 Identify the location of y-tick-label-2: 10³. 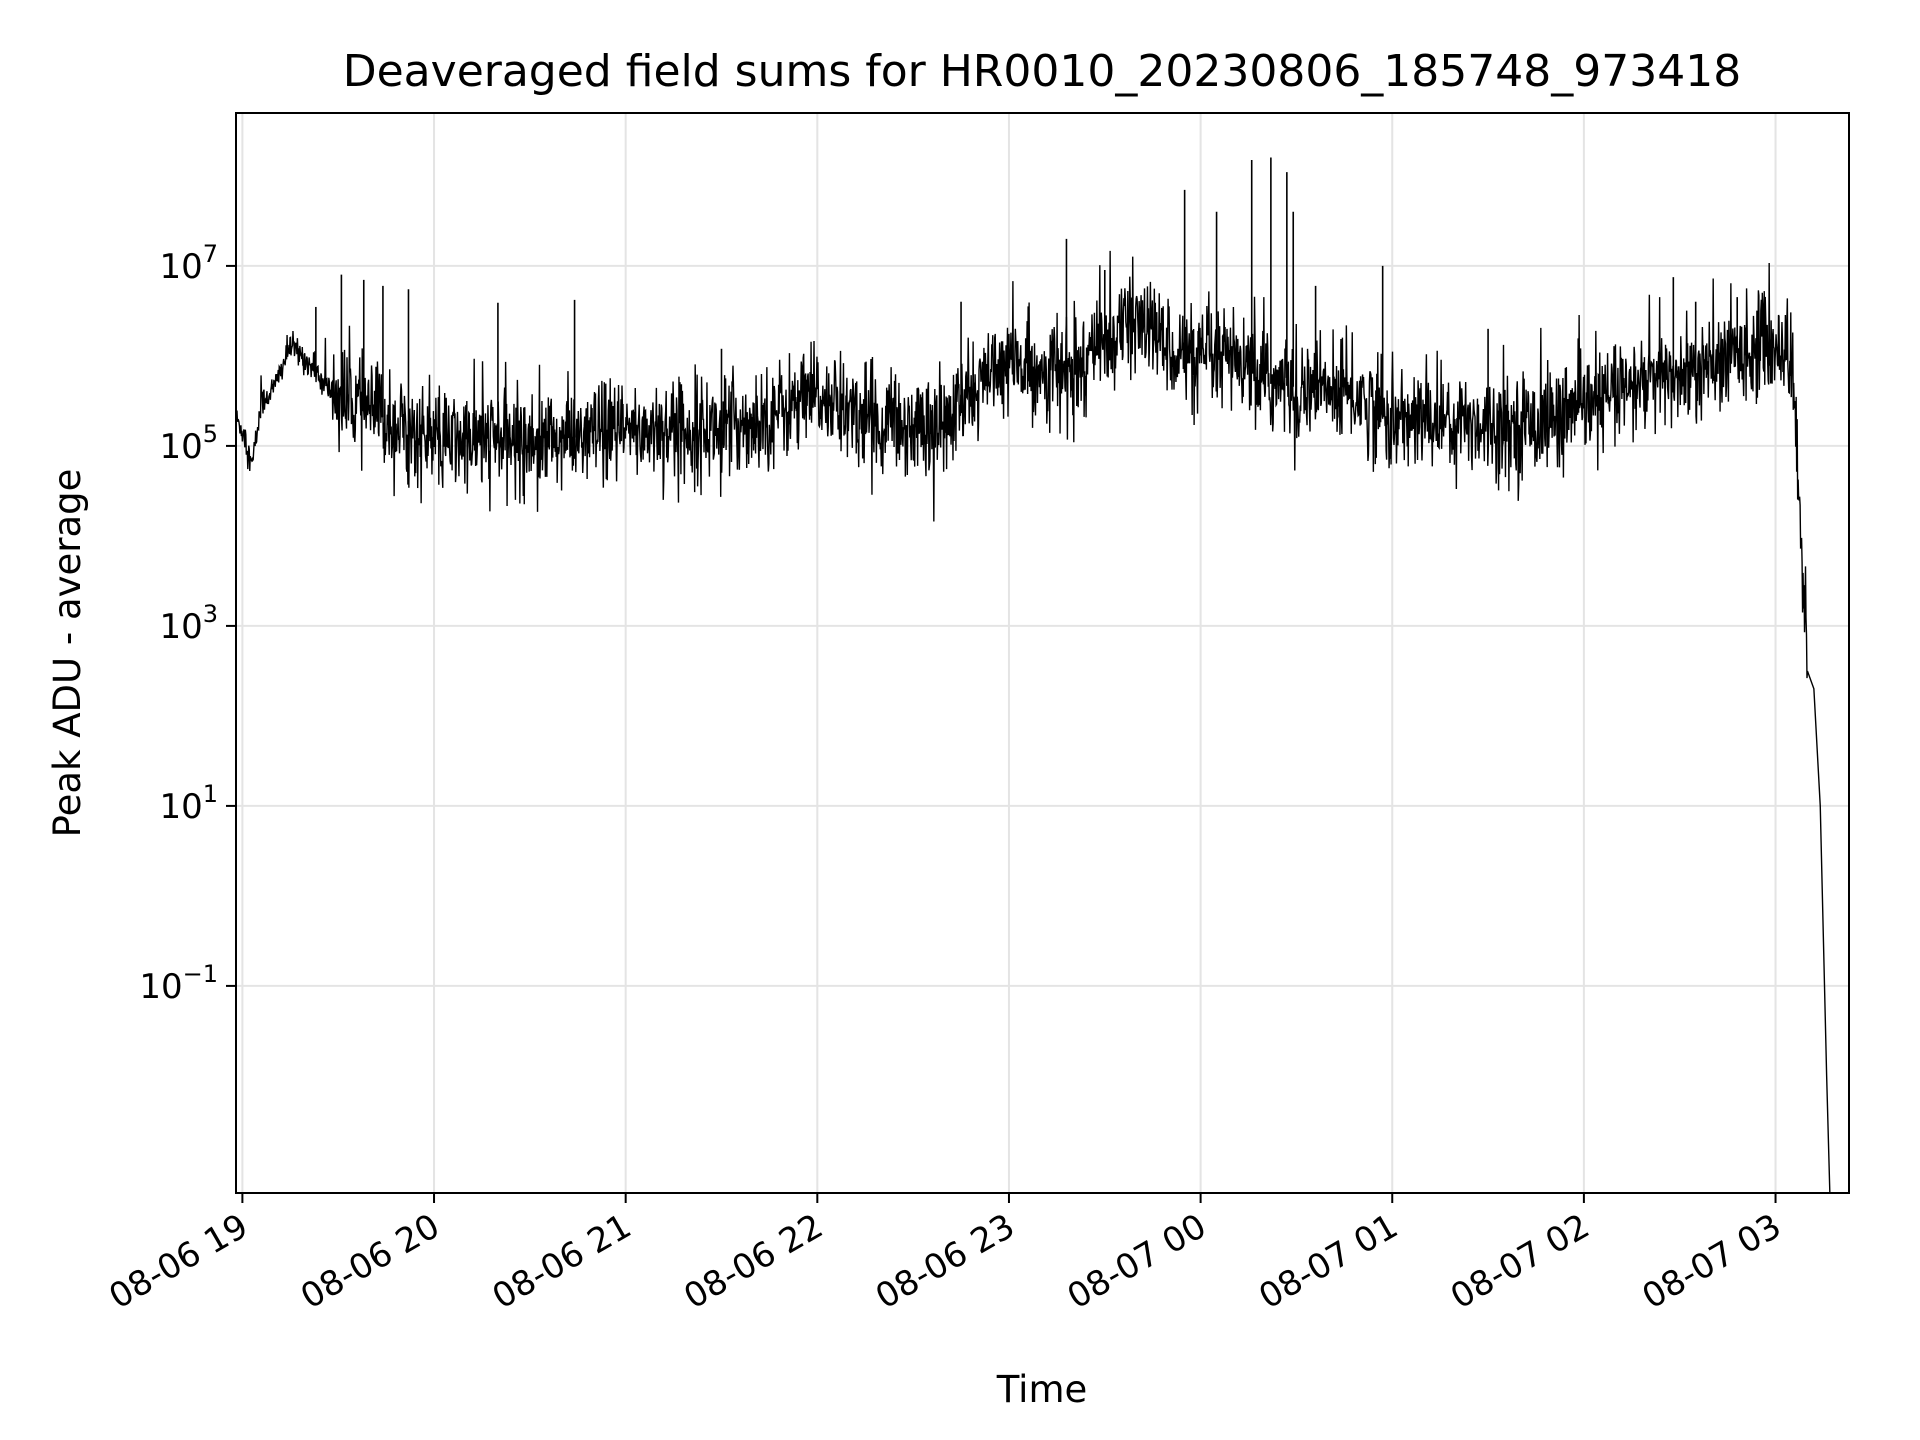
(188, 623).